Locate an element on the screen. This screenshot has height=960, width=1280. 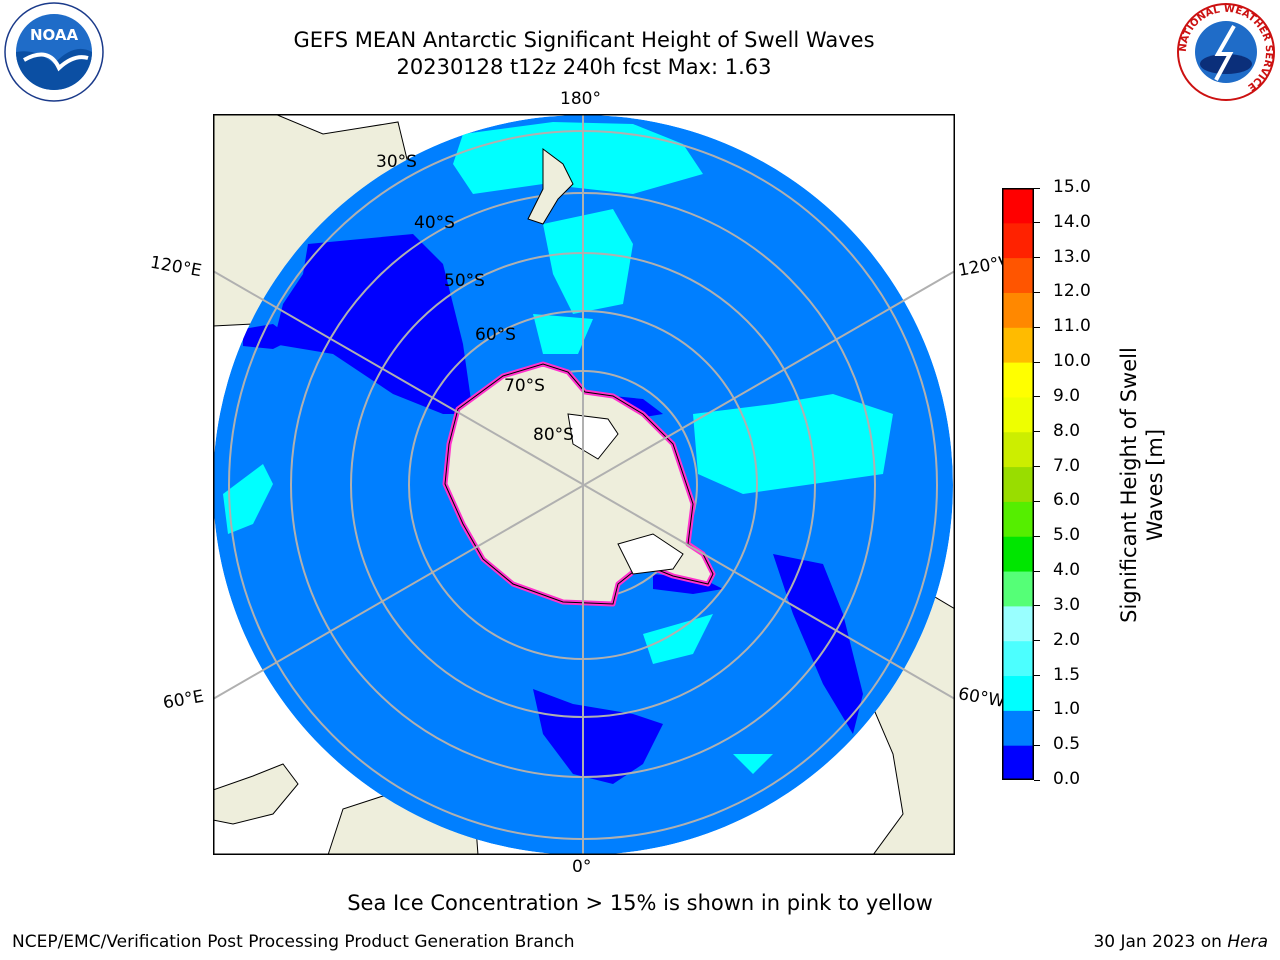
lat-label-40s: 40°S is located at coordinates (434, 223).